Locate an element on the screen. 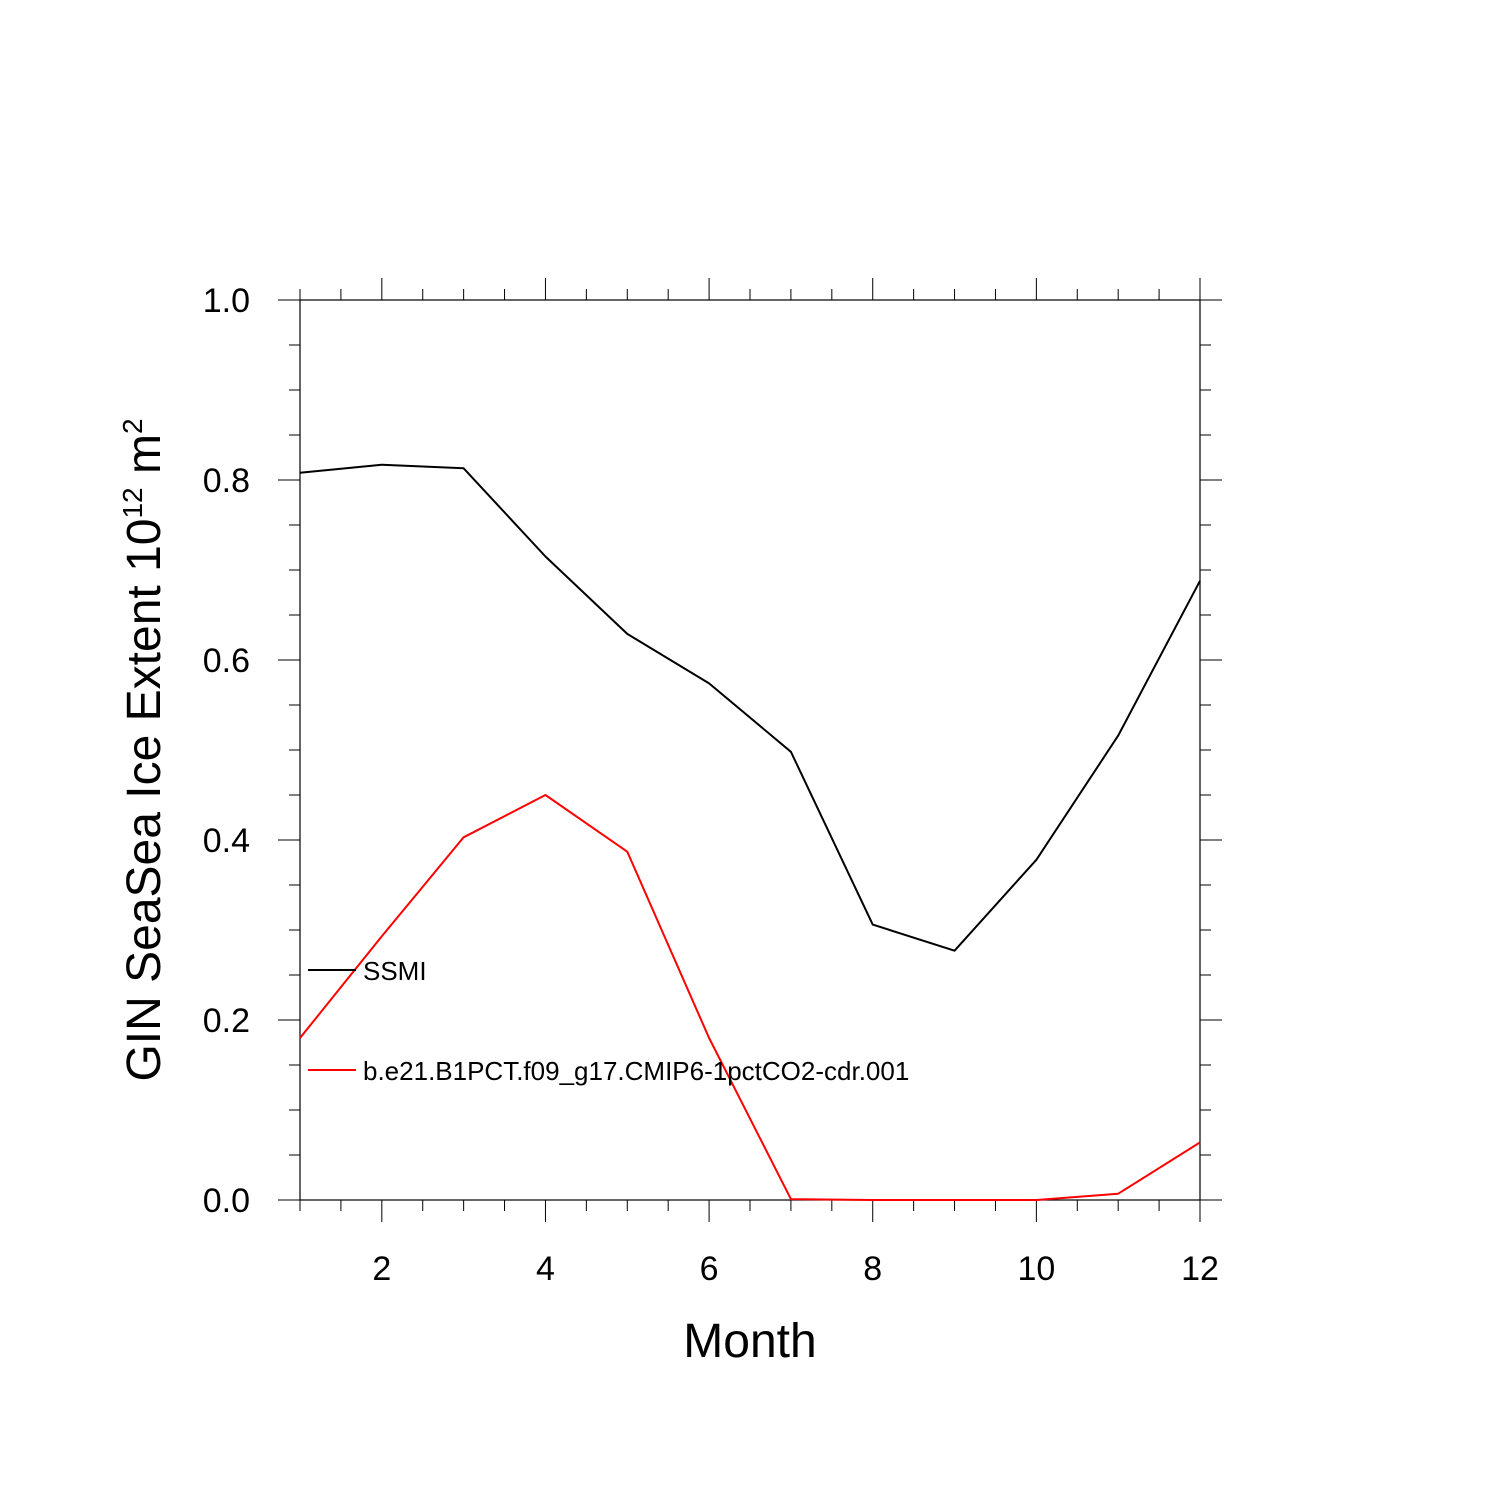 The height and width of the screenshot is (1500, 1500). y-axis-label: GIN SeaSea Ice Extent 1012 m2 is located at coordinates (144, 749).